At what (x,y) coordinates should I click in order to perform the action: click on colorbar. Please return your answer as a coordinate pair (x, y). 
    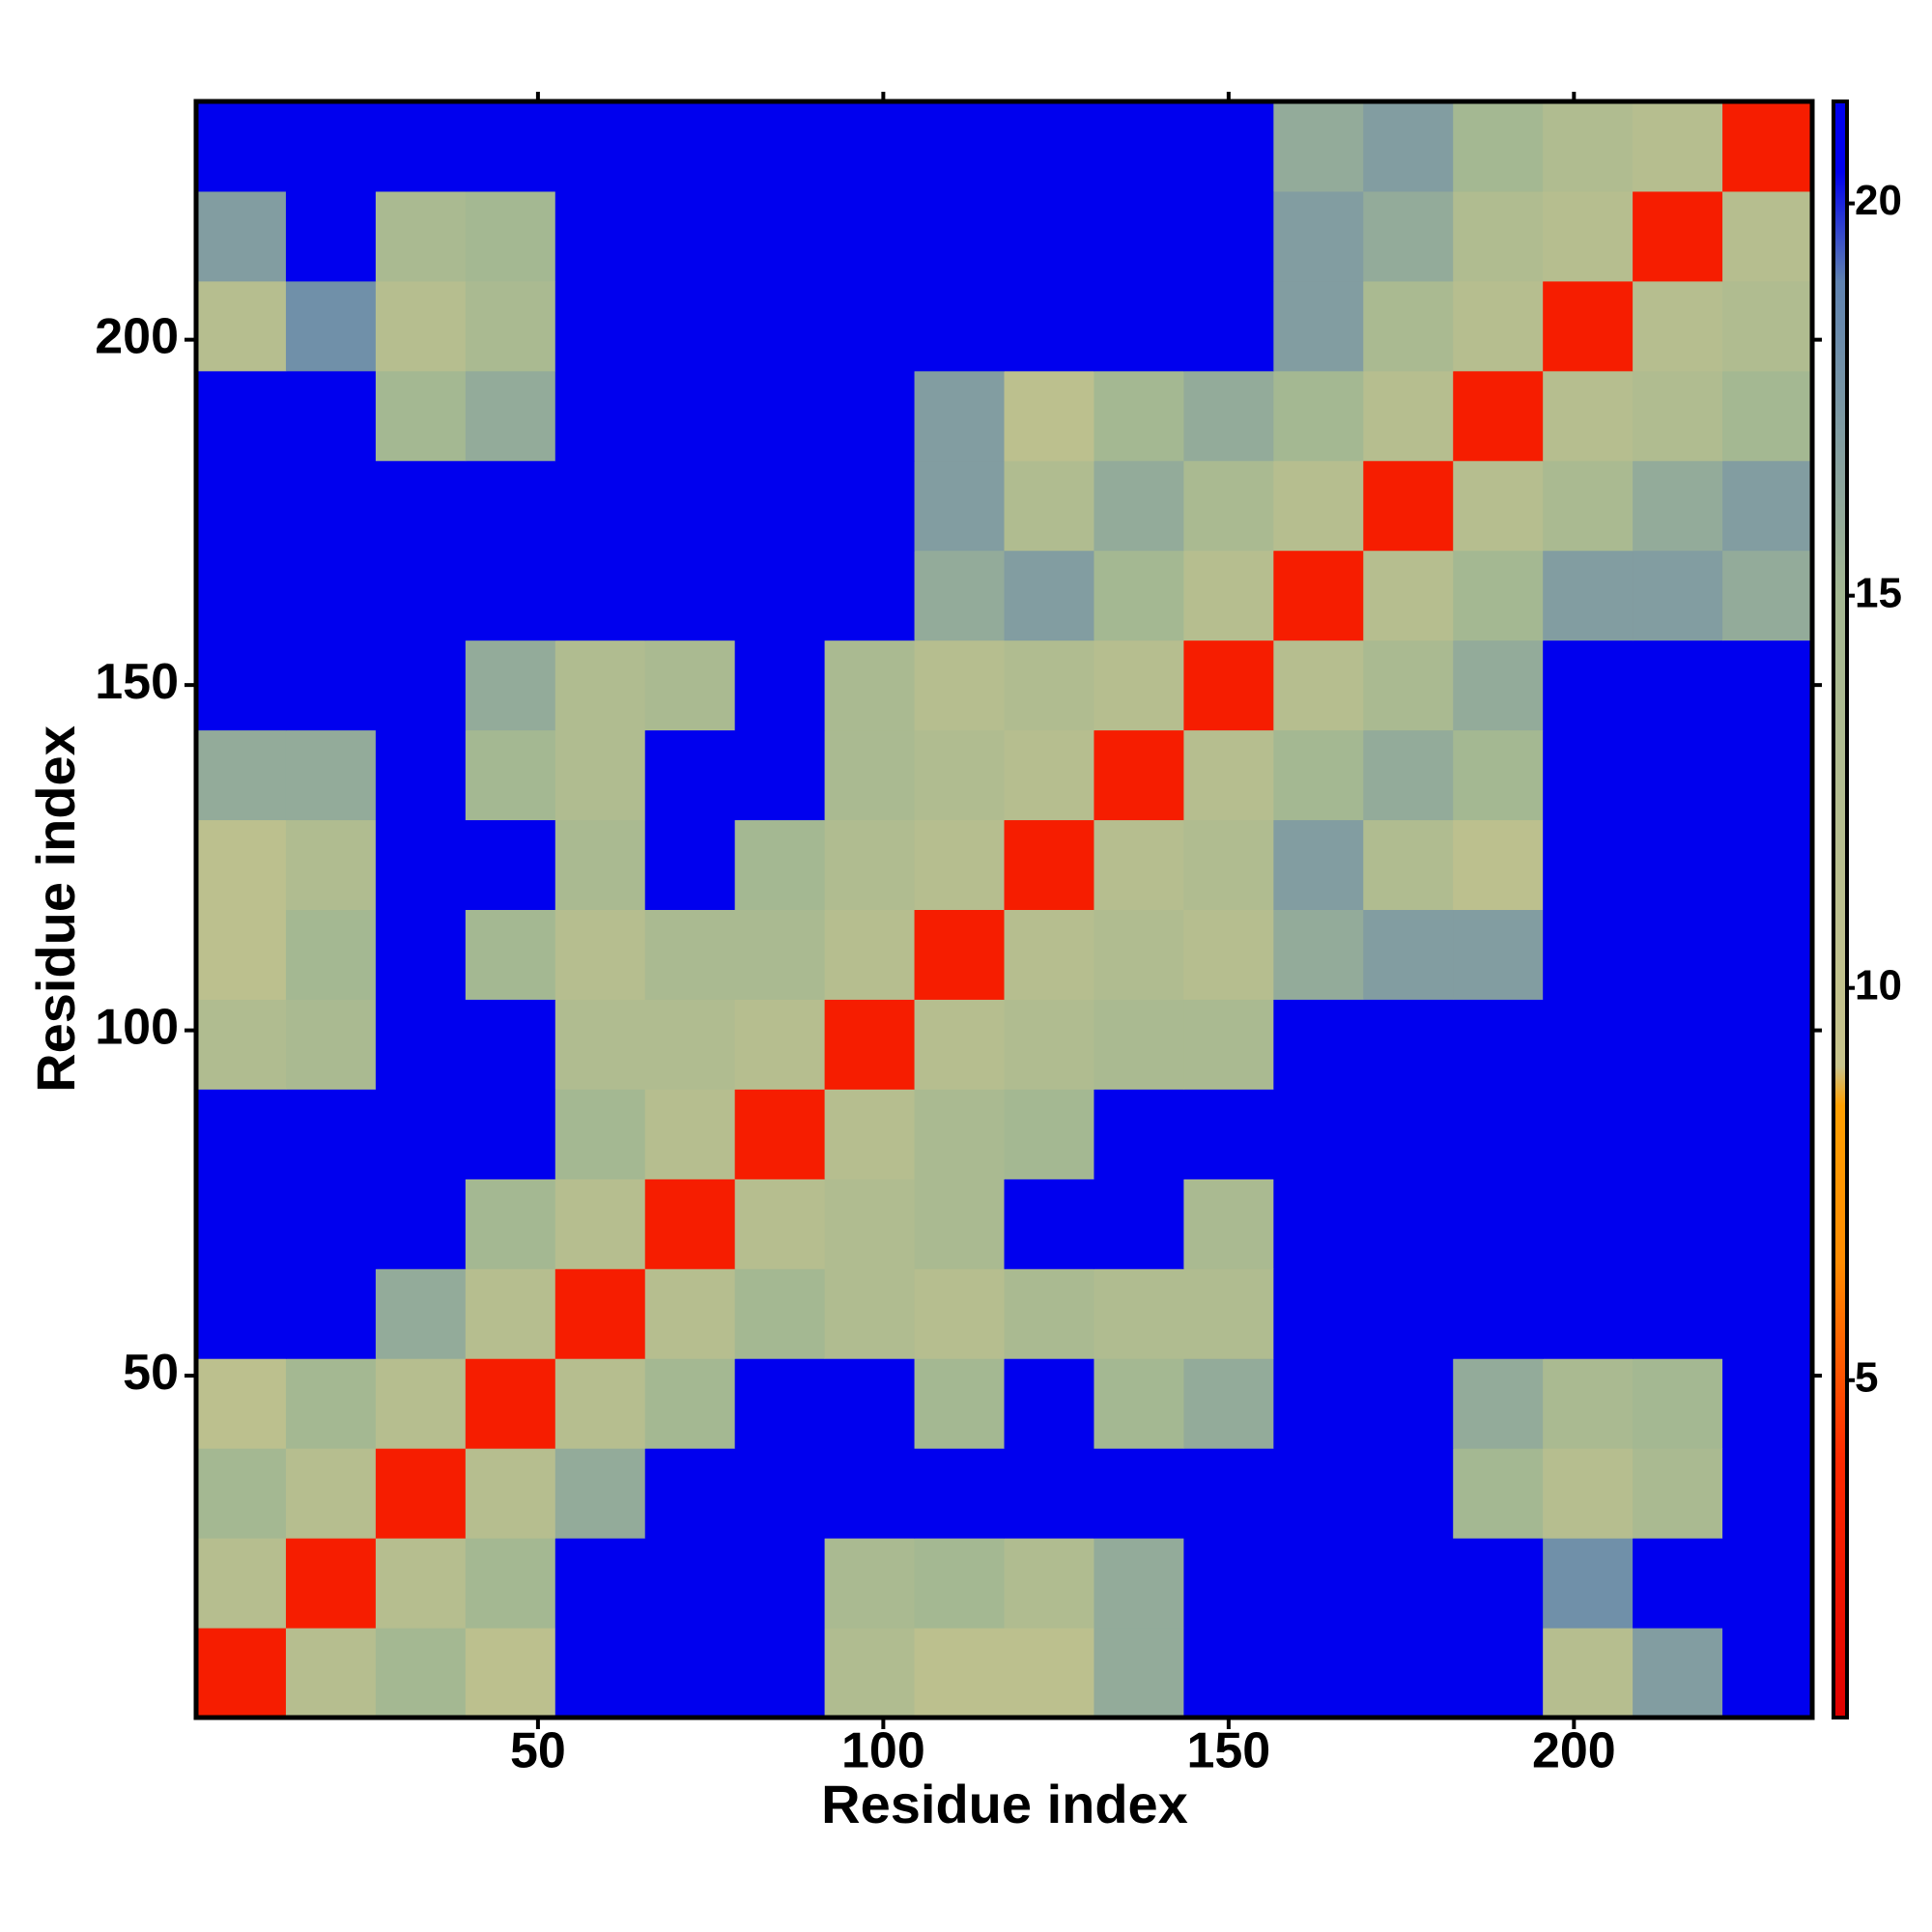
    Looking at the image, I should click on (1840, 909).